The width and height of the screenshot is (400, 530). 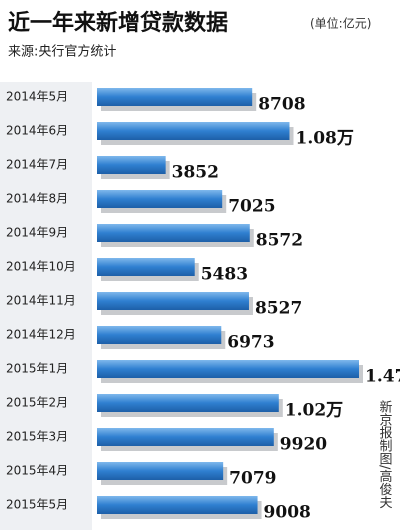 I want to click on value-label: 8527, so click(x=278, y=309).